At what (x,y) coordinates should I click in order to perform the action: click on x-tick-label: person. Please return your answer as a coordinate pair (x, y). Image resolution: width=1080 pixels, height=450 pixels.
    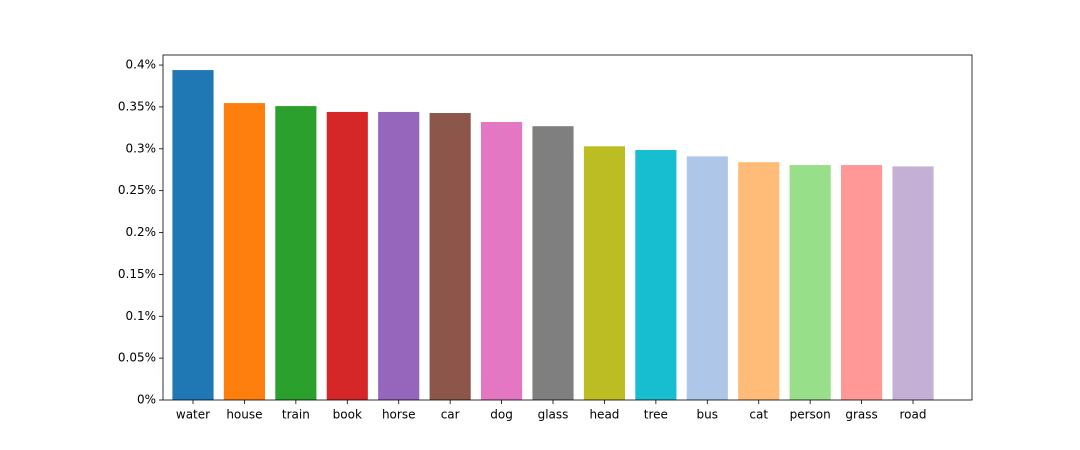
    Looking at the image, I should click on (810, 415).